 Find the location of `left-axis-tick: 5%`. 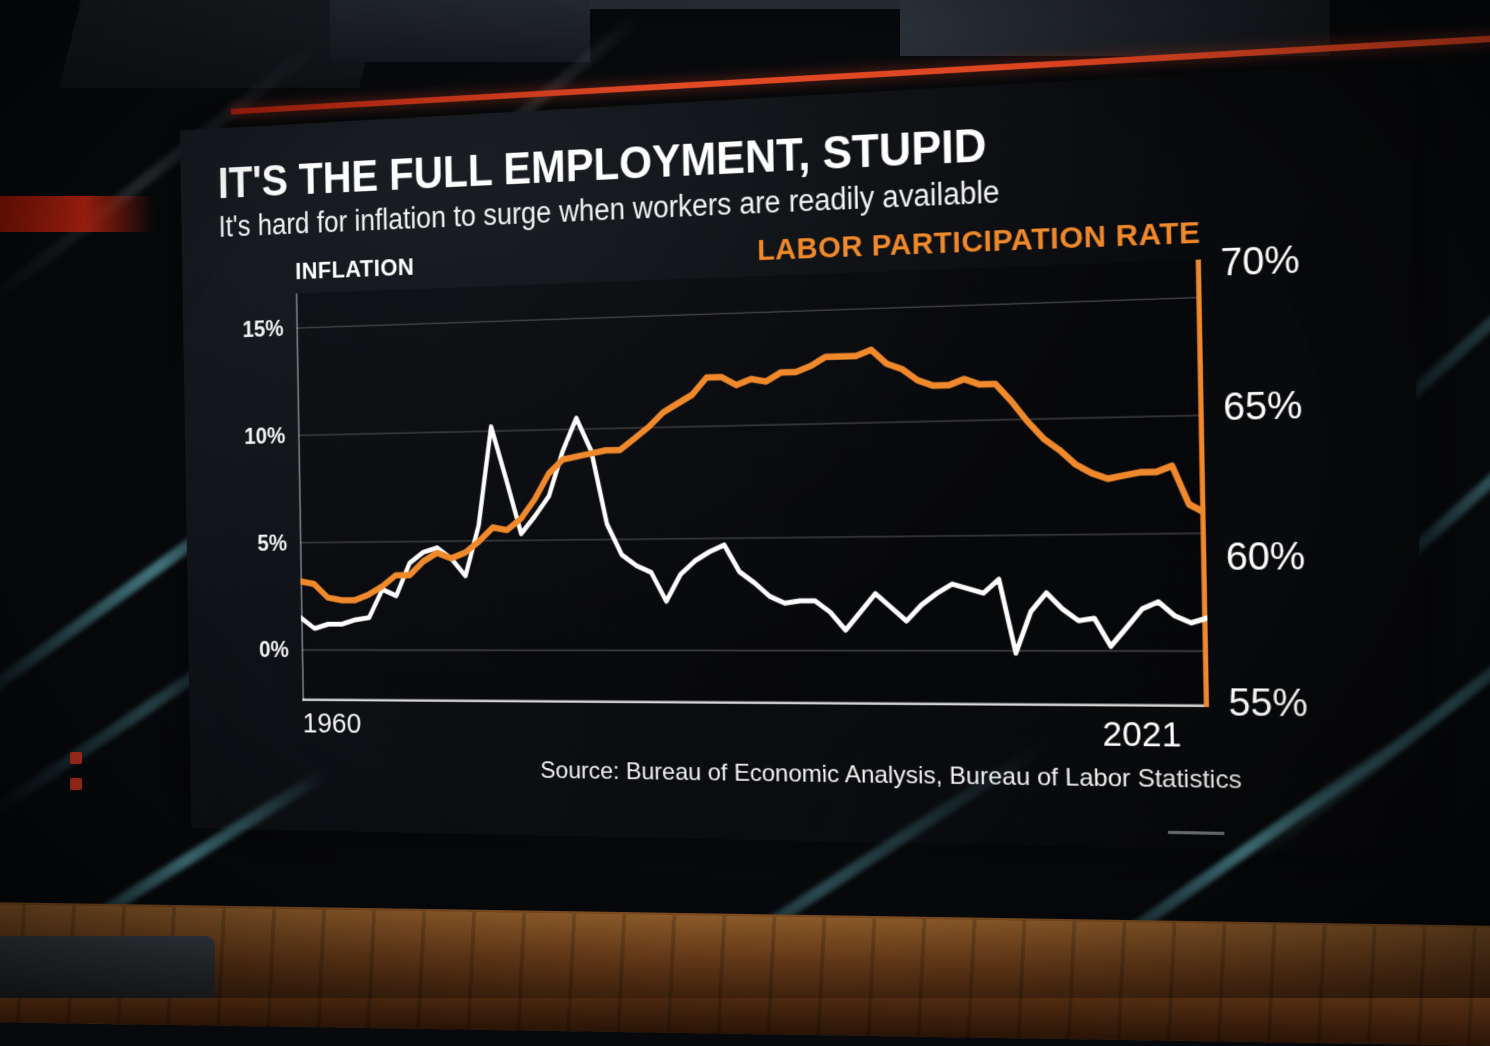

left-axis-tick: 5% is located at coordinates (272, 542).